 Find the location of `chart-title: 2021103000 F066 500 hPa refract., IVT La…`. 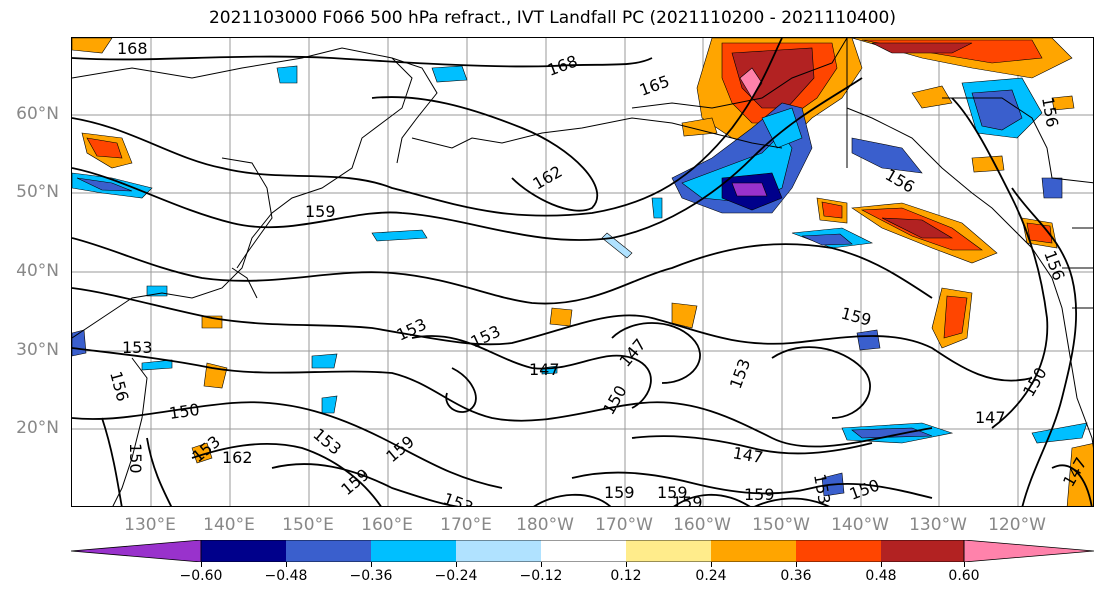

chart-title: 2021103000 F066 500 hPa refract., IVT La… is located at coordinates (552, 18).